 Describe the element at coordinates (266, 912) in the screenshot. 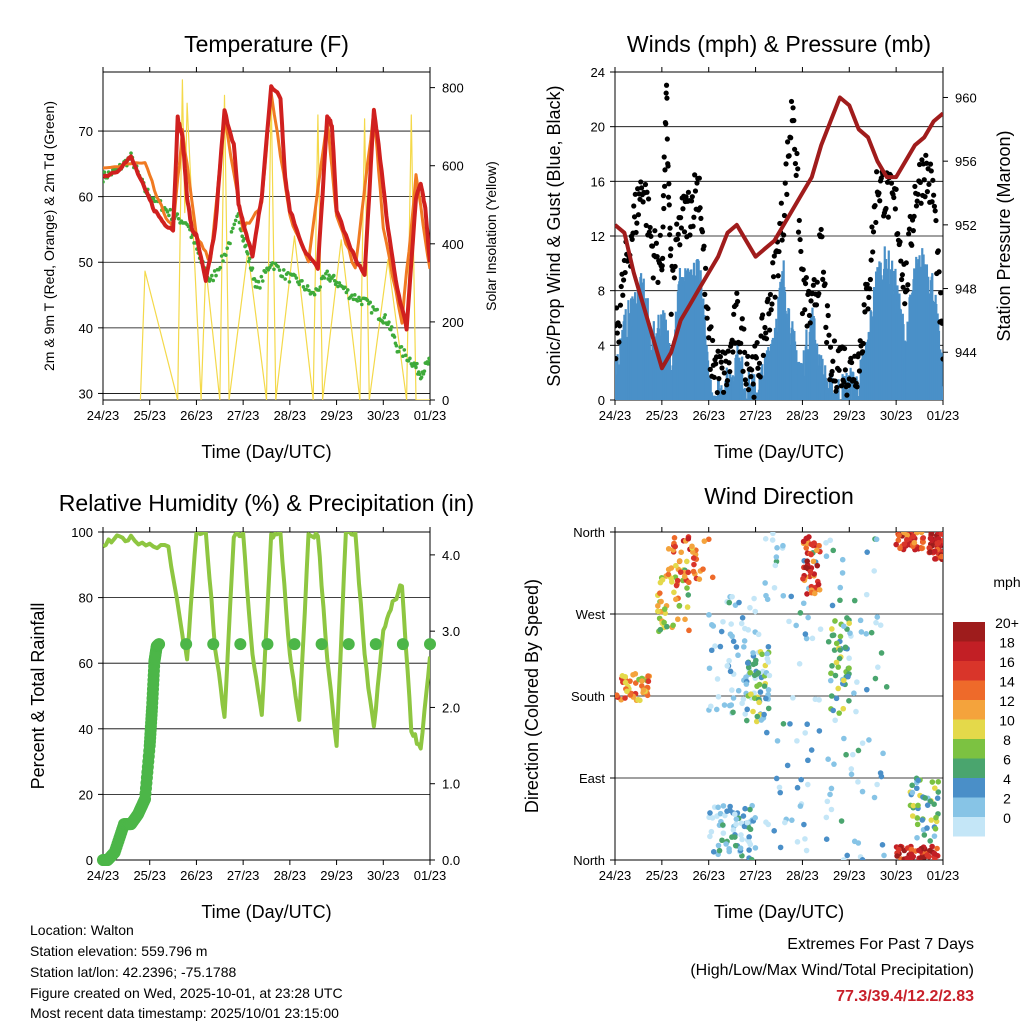

I see `humidity-xlabel: Time (Day/UTC)` at that location.